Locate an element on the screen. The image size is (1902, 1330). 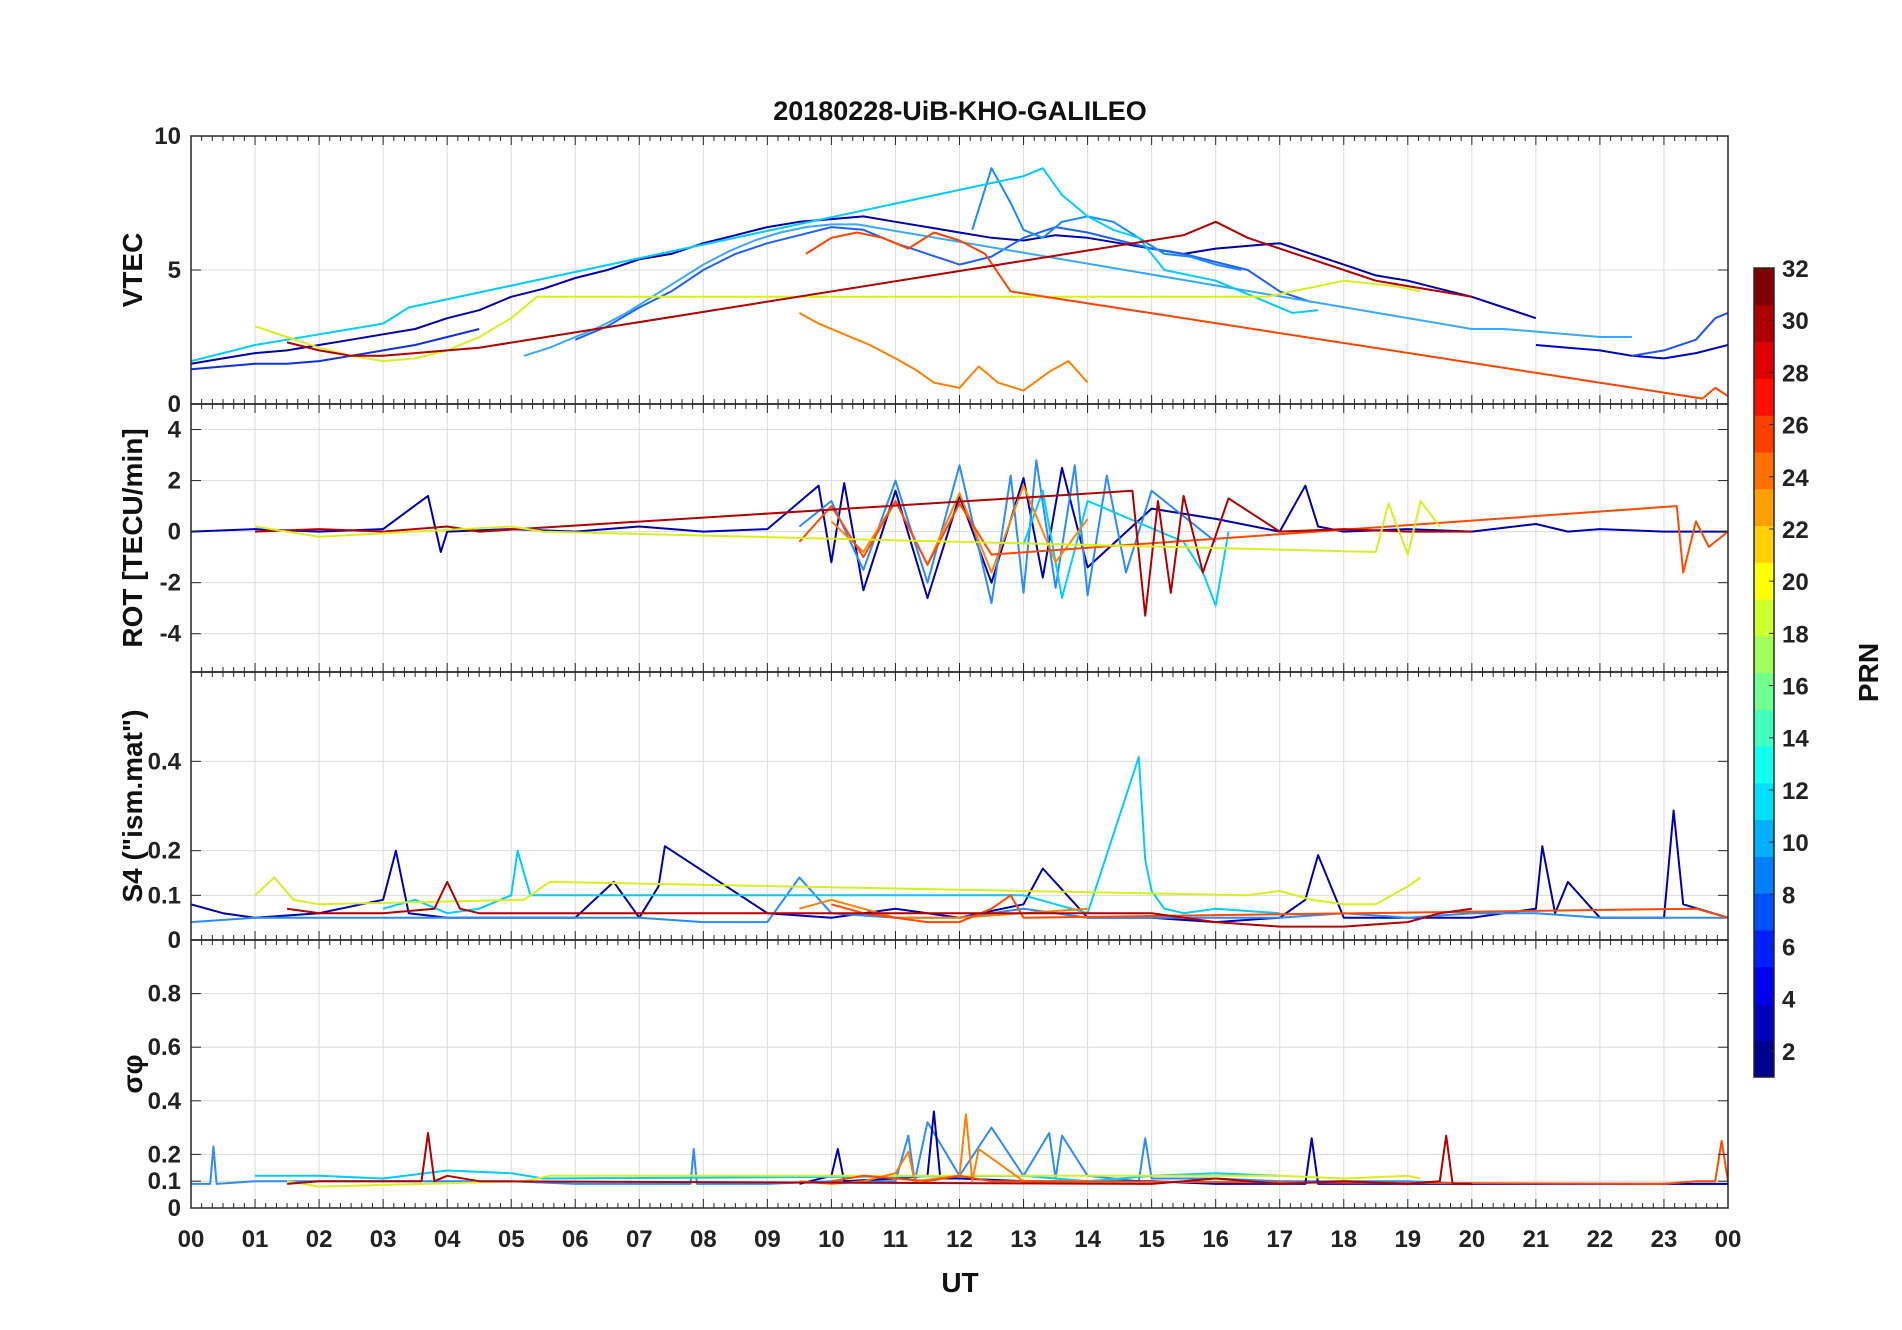
colorbar-tick-label: 6 is located at coordinates (1788, 948).